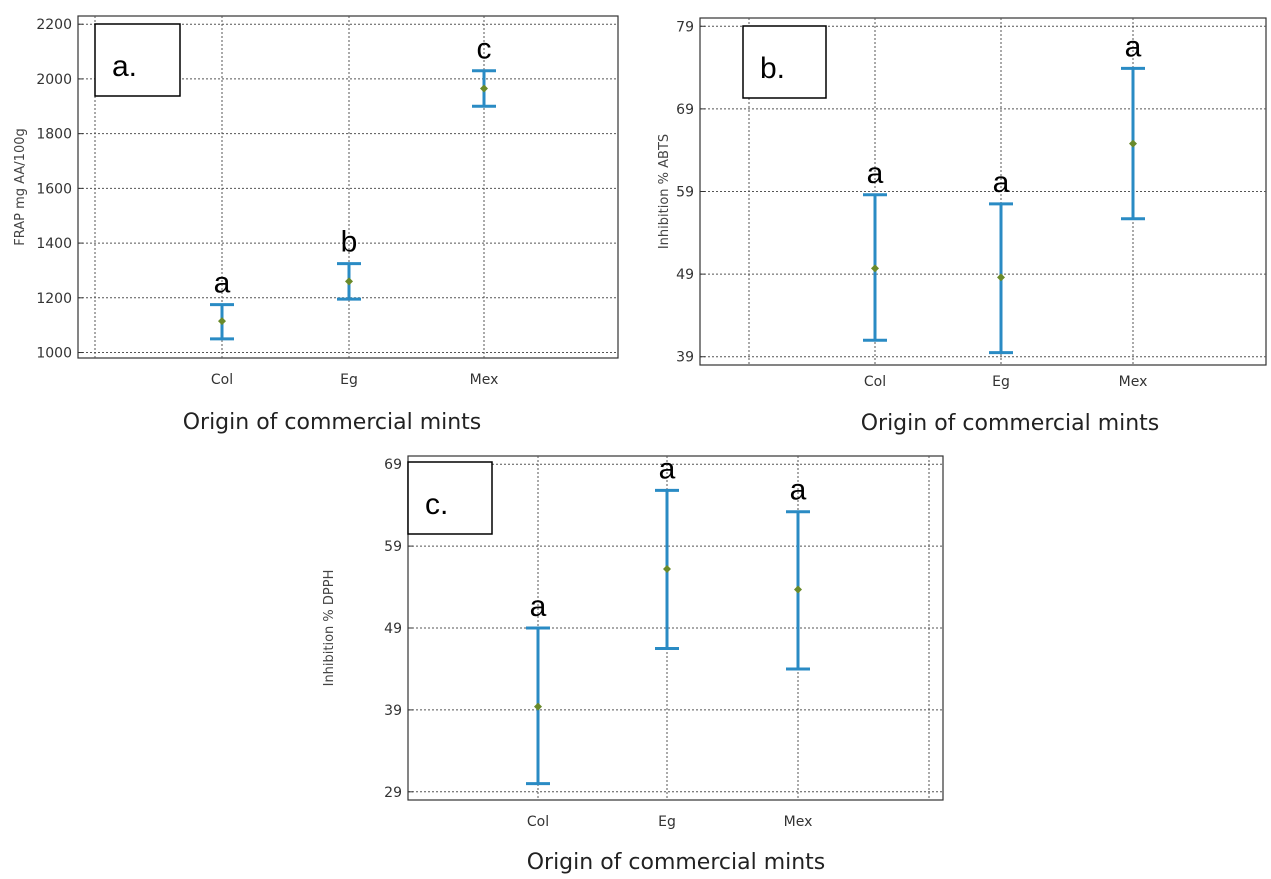 Image resolution: width=1271 pixels, height=879 pixels. Describe the element at coordinates (349, 242) in the screenshot. I see `significance-letter: b` at that location.